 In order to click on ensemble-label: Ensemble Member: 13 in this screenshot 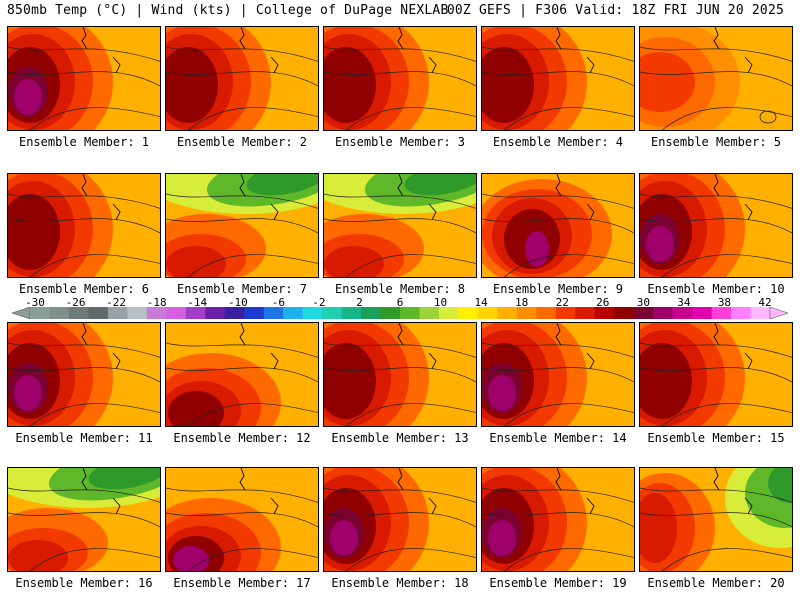, I will do `click(400, 438)`.